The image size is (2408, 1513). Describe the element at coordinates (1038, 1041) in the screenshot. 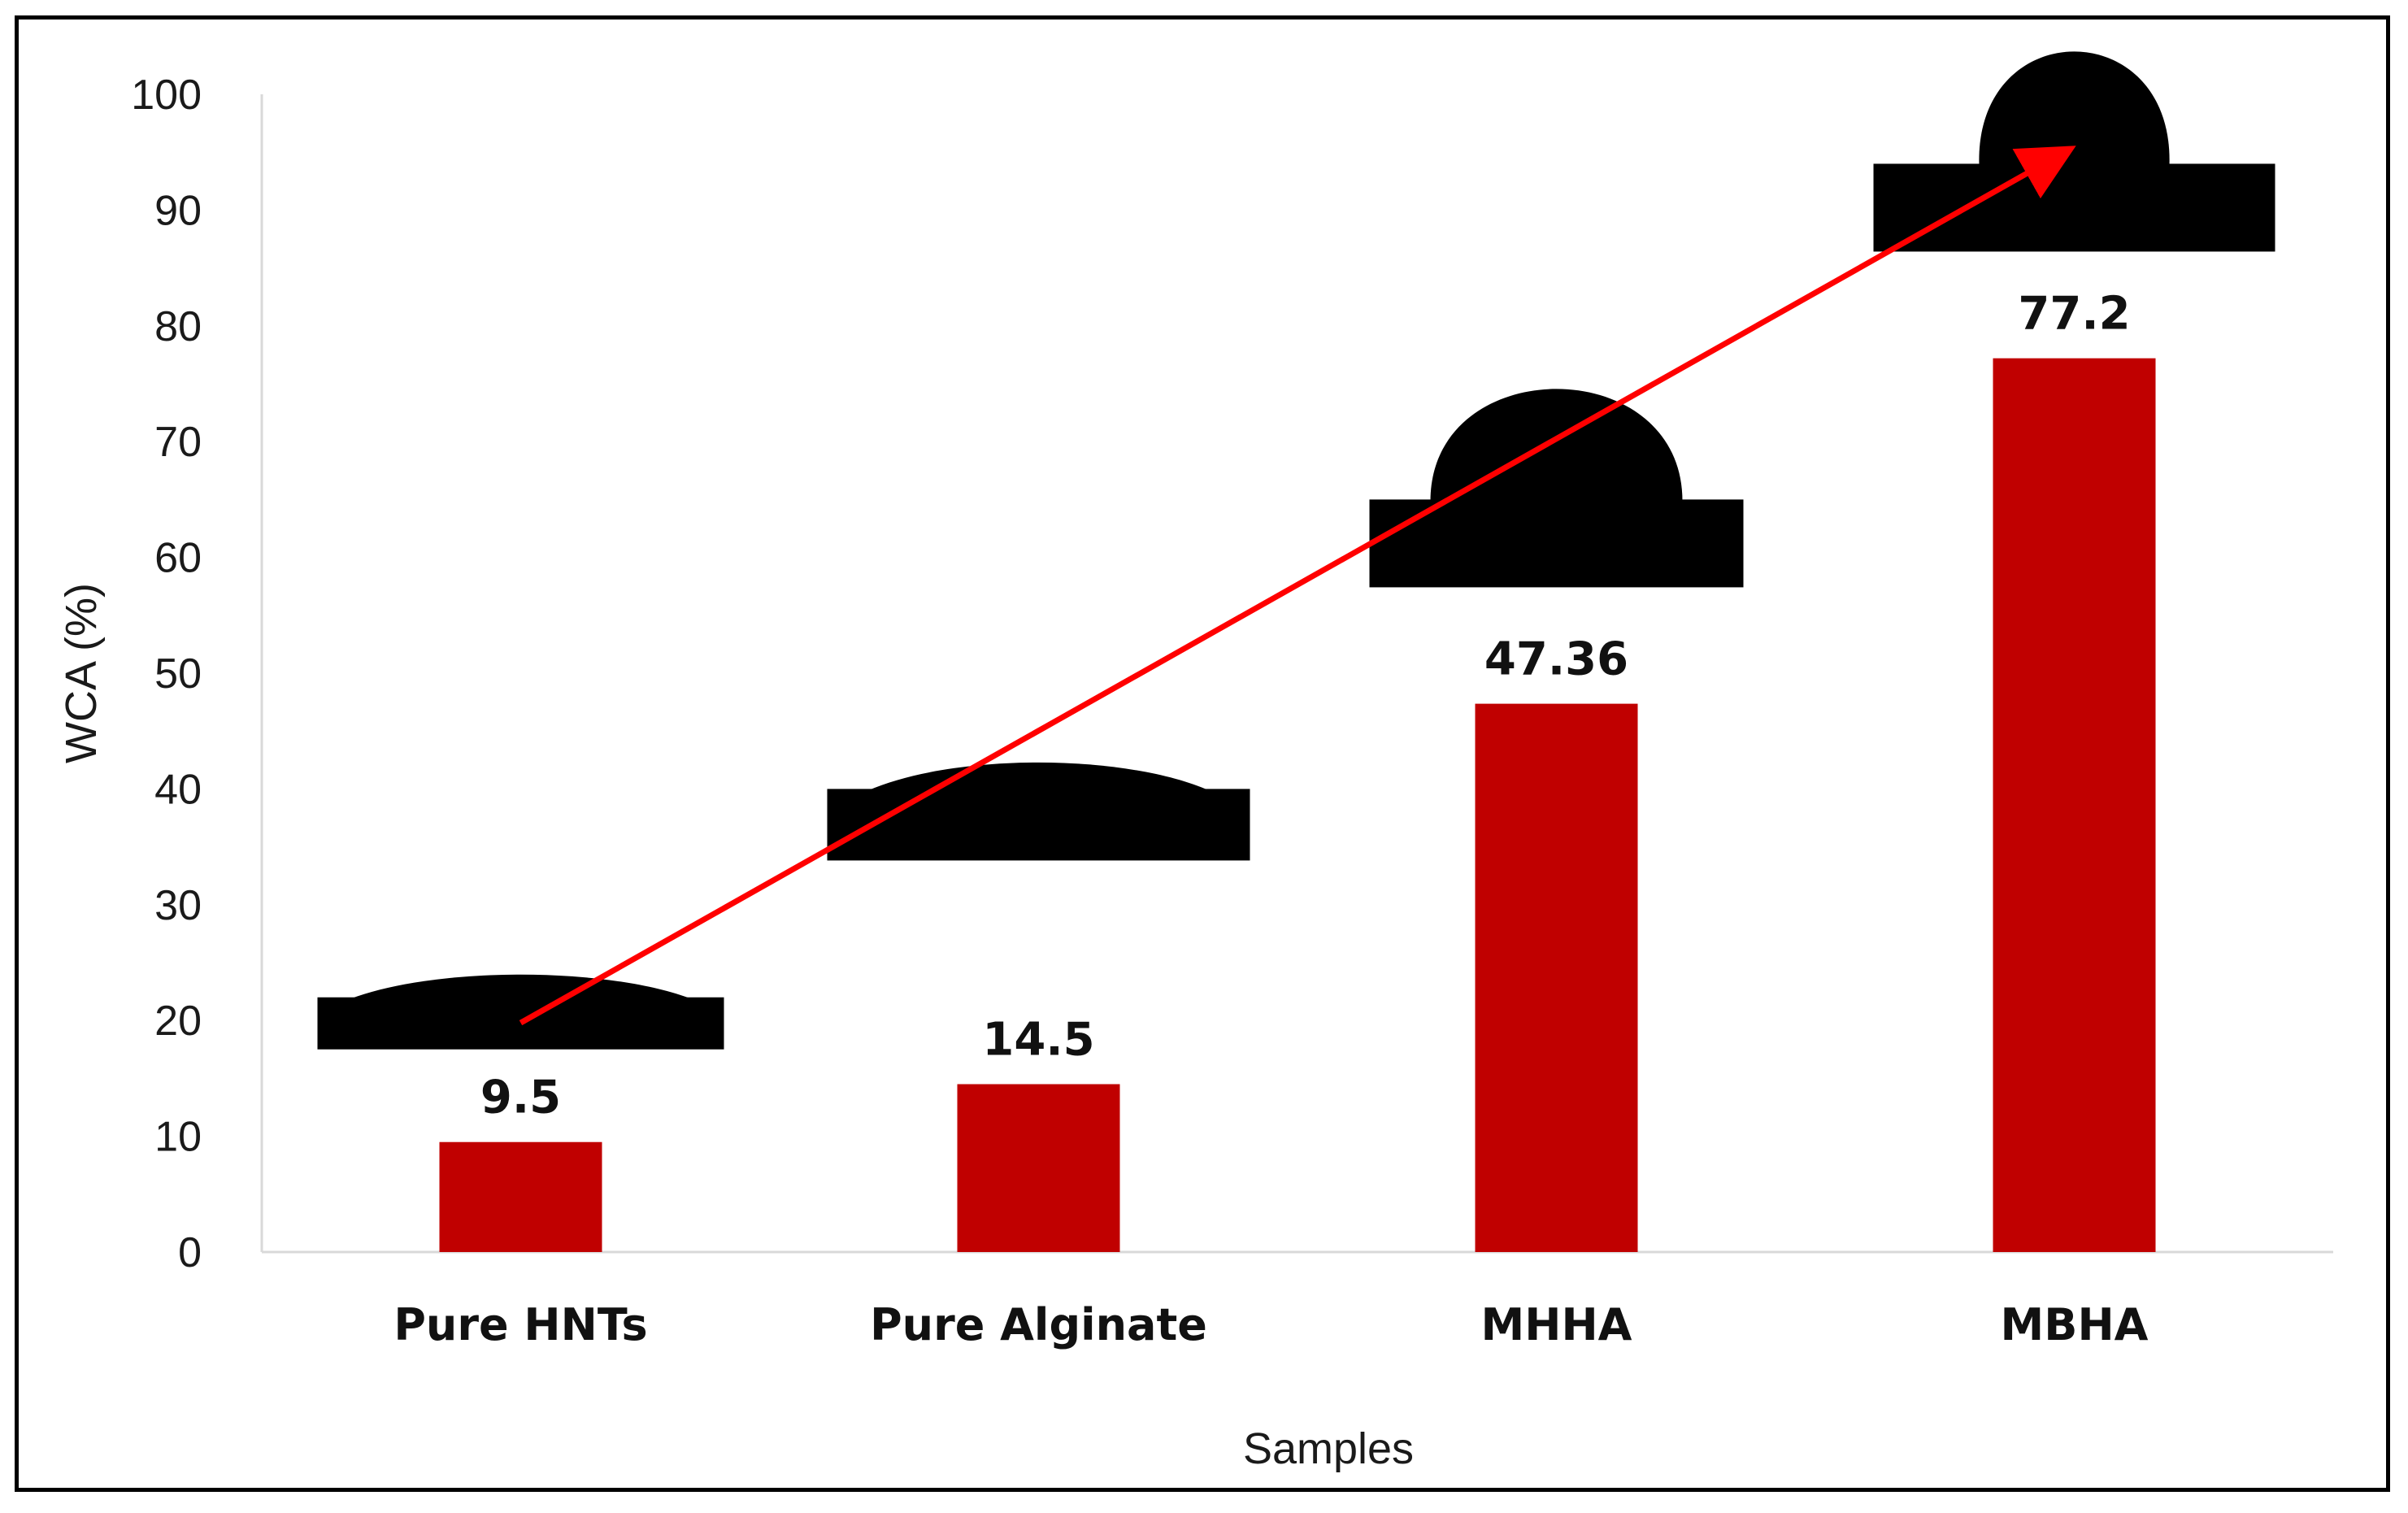

I see `data-label: 14.5` at that location.